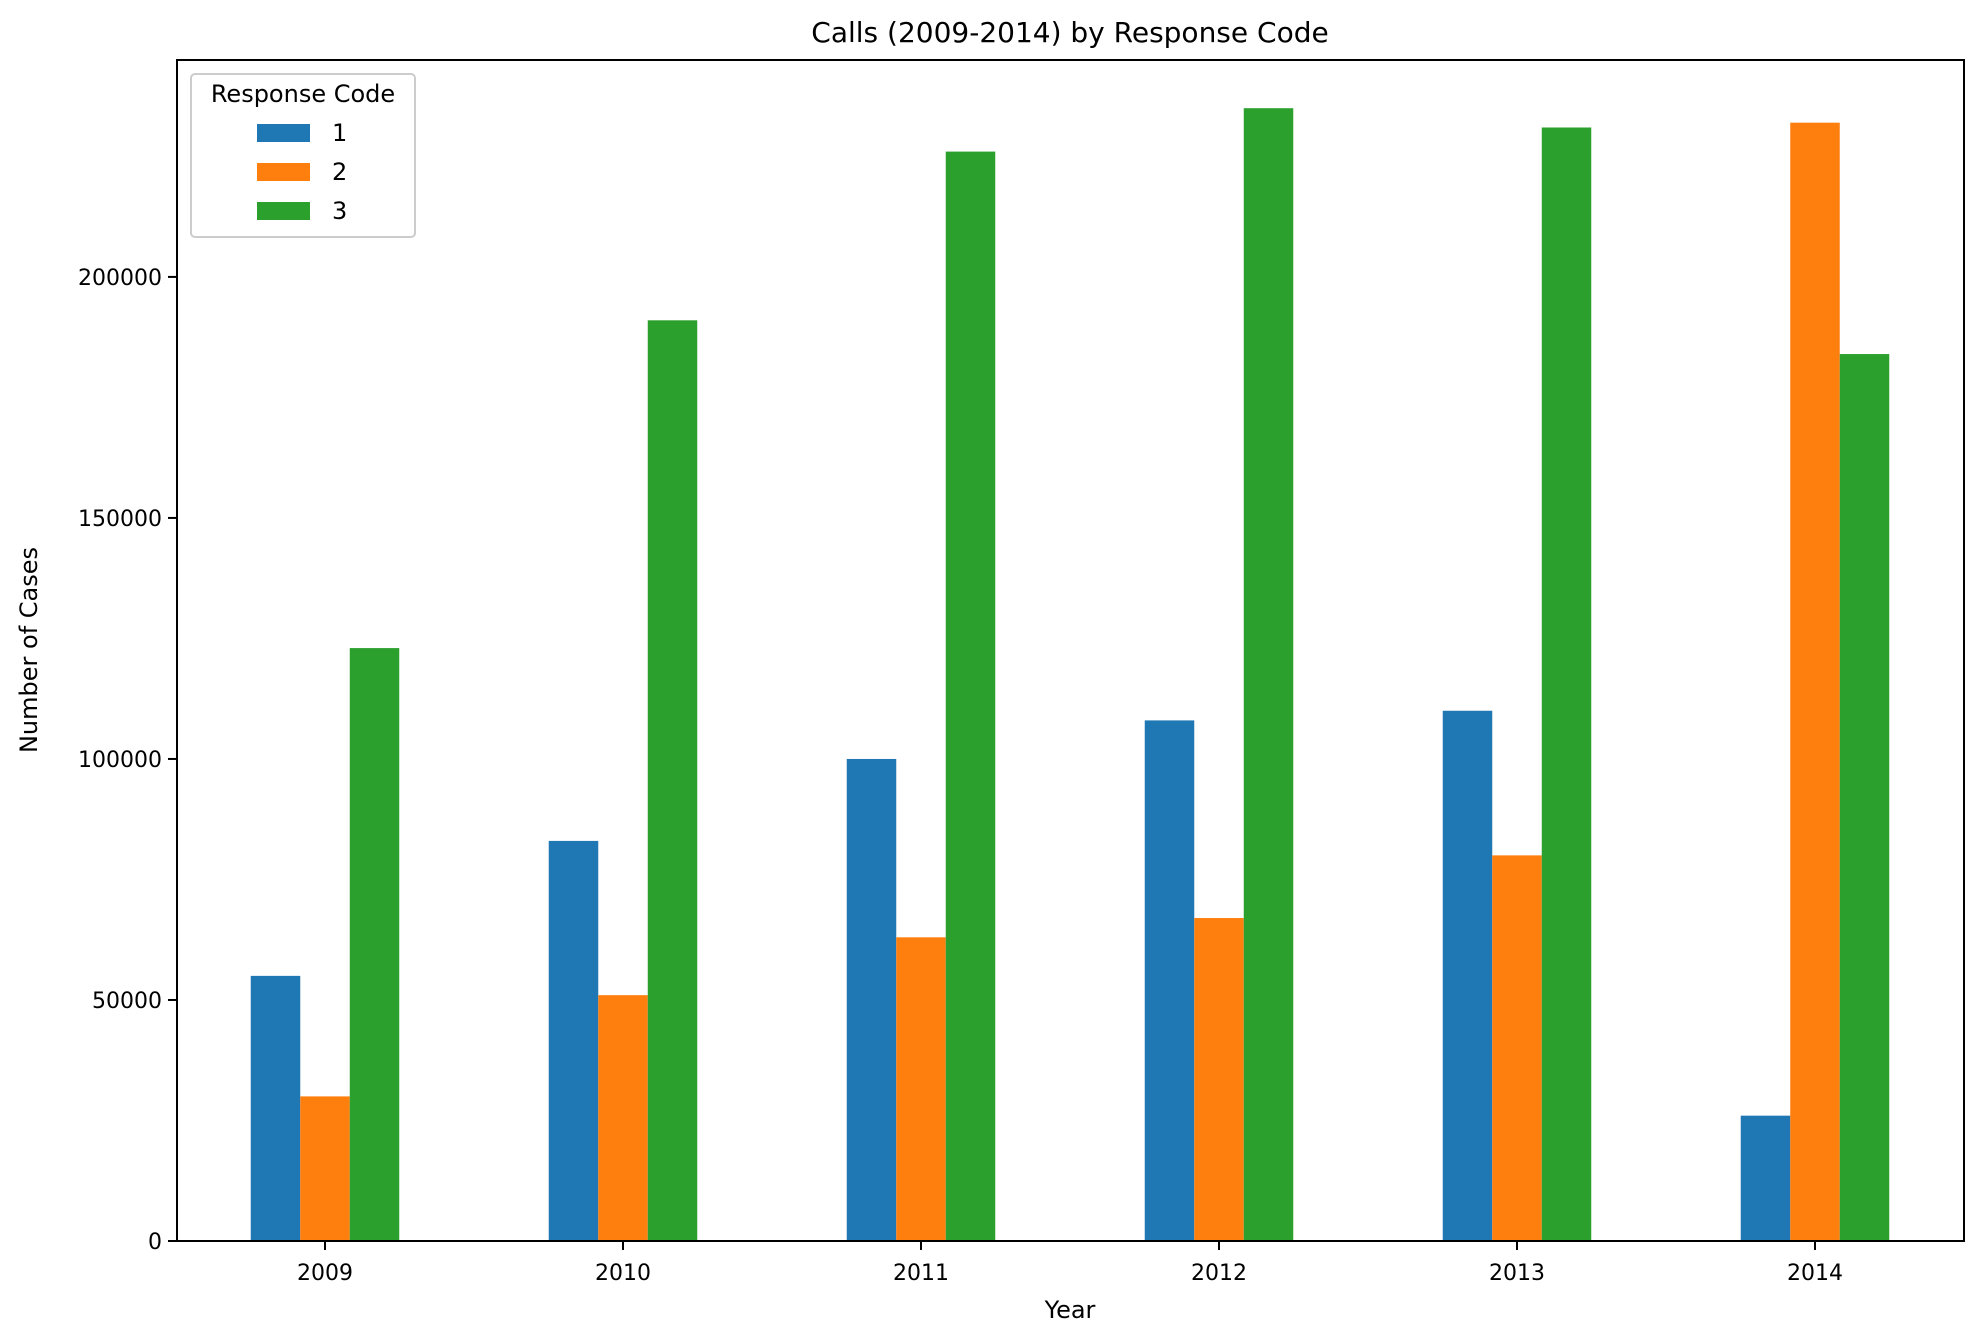 The image size is (1981, 1342). I want to click on legend-box, so click(303, 155).